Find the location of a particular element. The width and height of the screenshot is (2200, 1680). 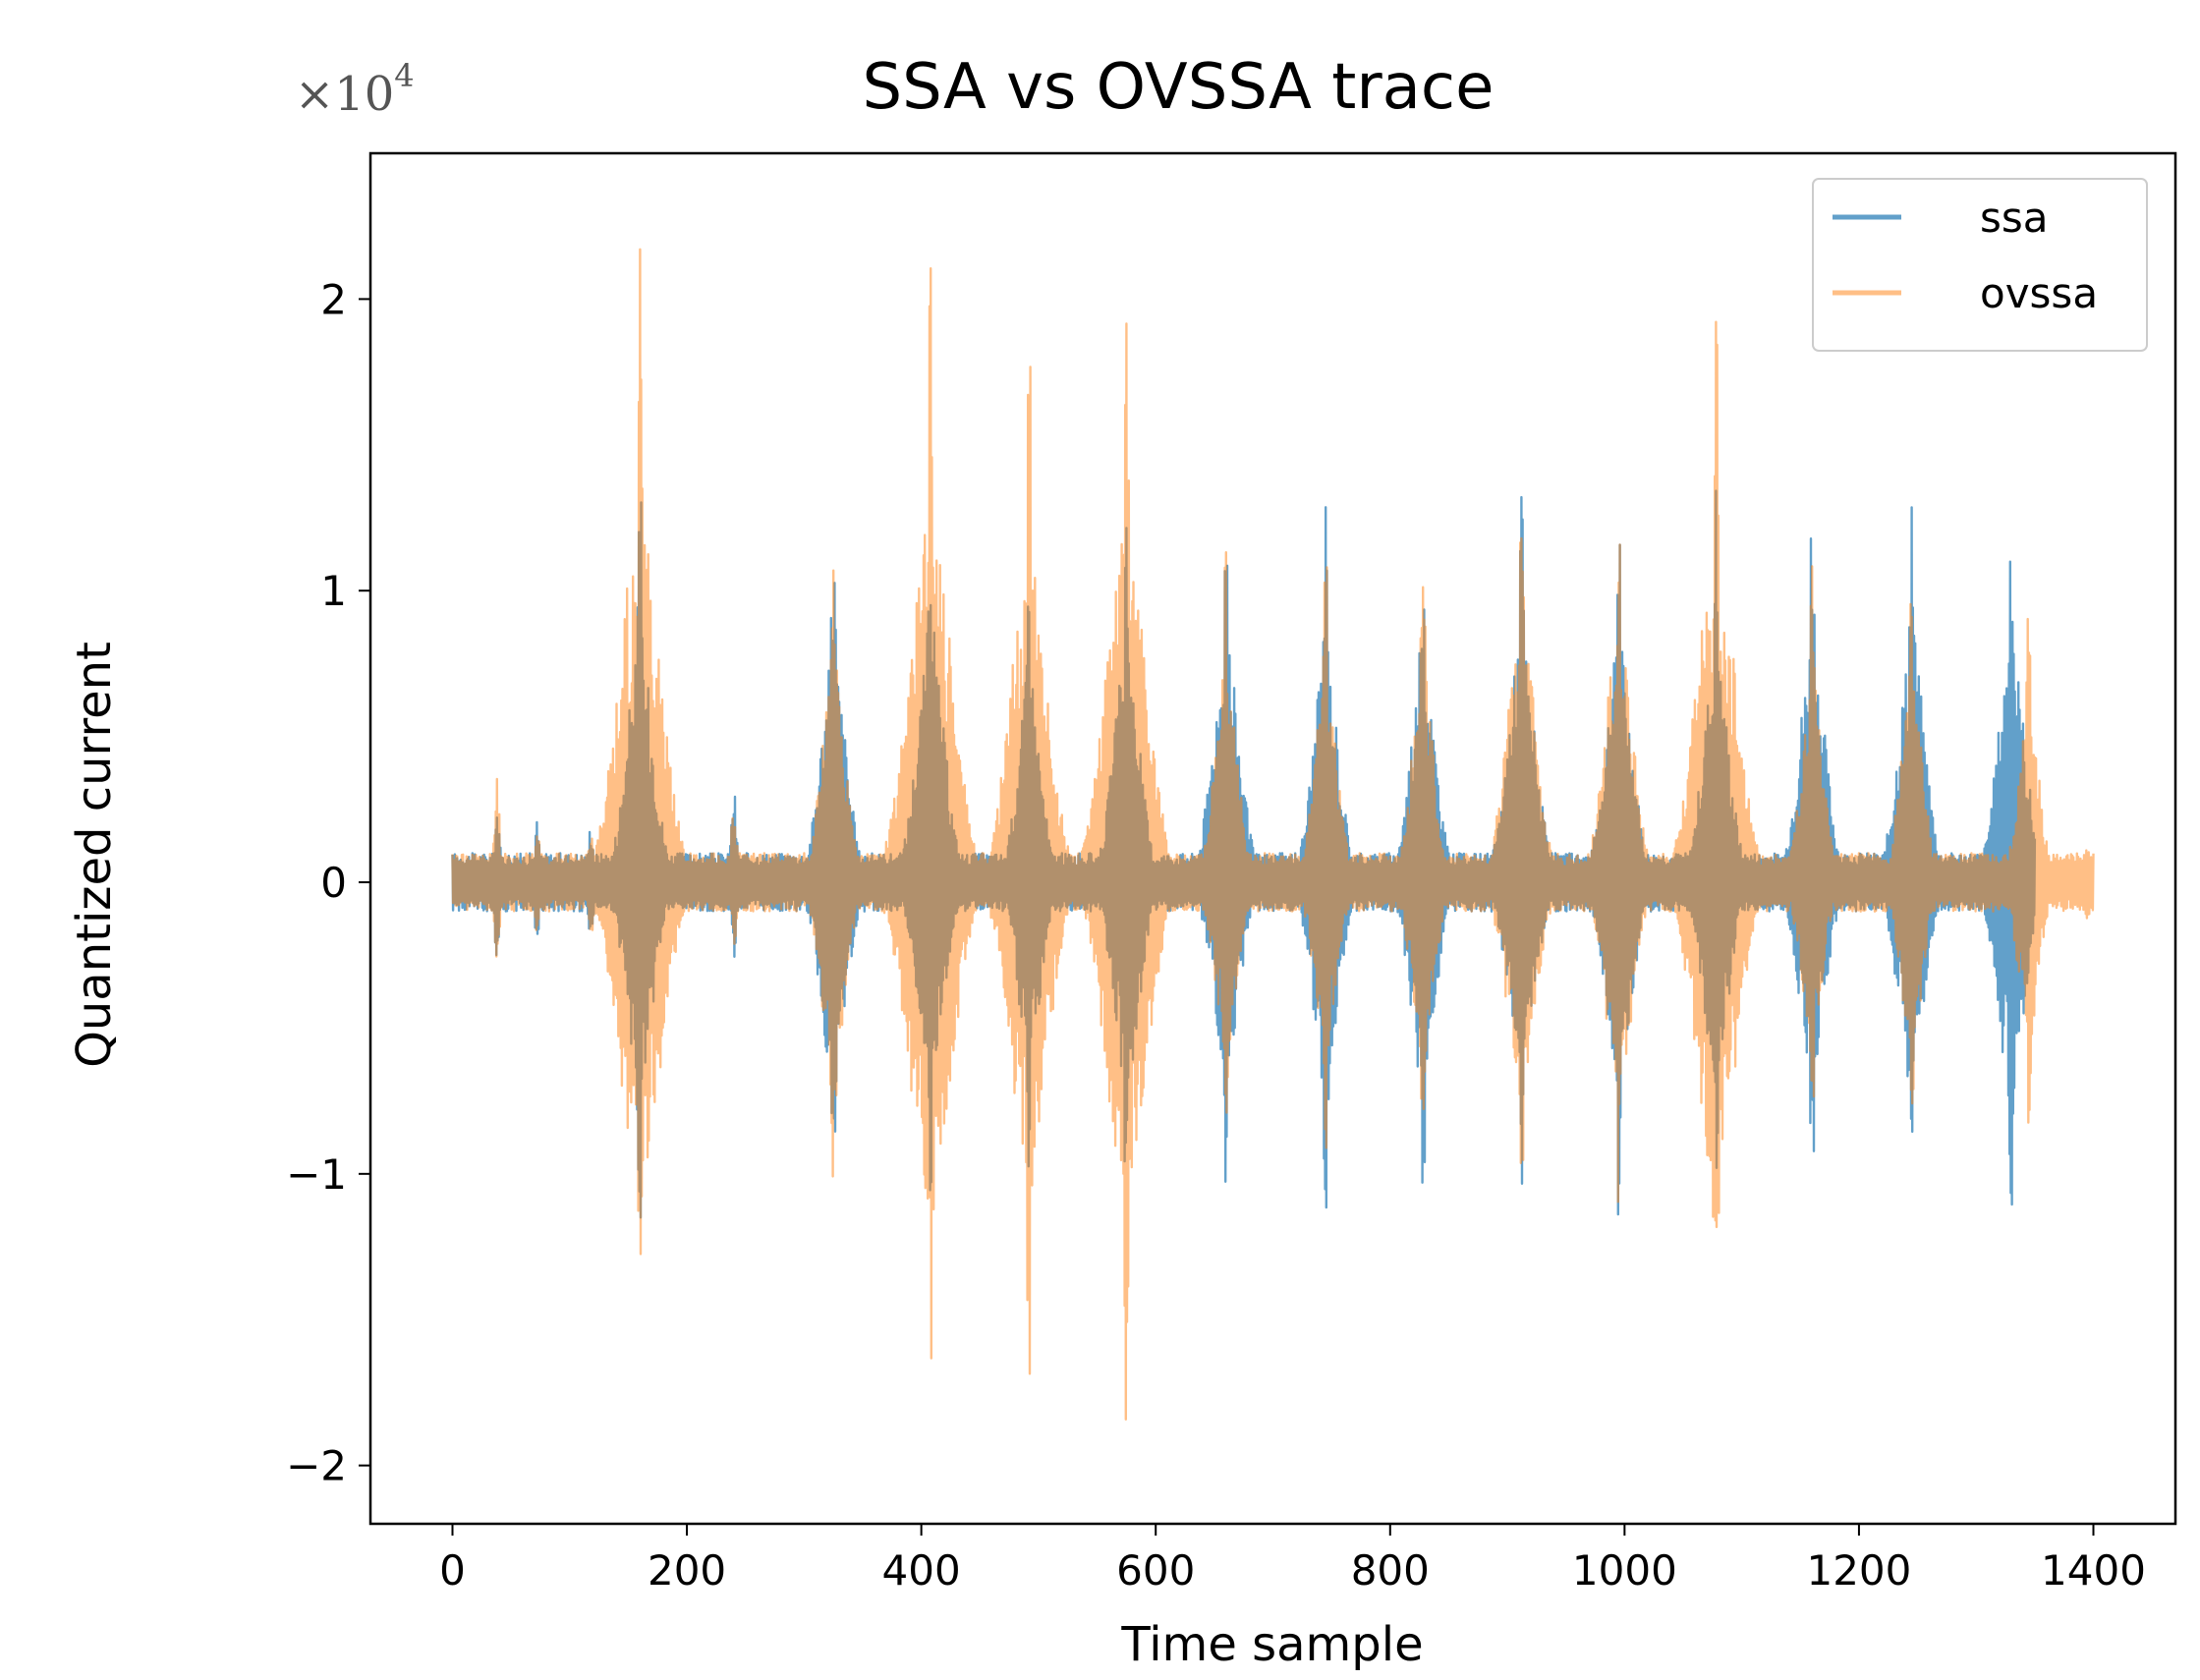

y-tick-label: 1 is located at coordinates (333, 591).